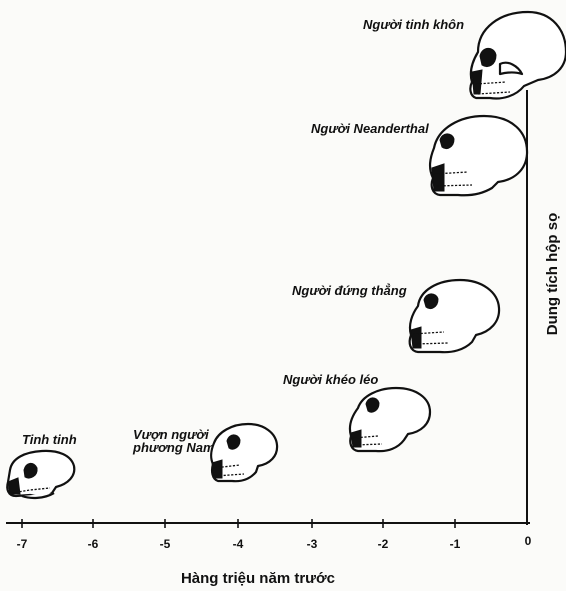 This screenshot has height=591, width=566. Describe the element at coordinates (413, 24) in the screenshot. I see `label-sapiens: Người tinh khôn` at that location.